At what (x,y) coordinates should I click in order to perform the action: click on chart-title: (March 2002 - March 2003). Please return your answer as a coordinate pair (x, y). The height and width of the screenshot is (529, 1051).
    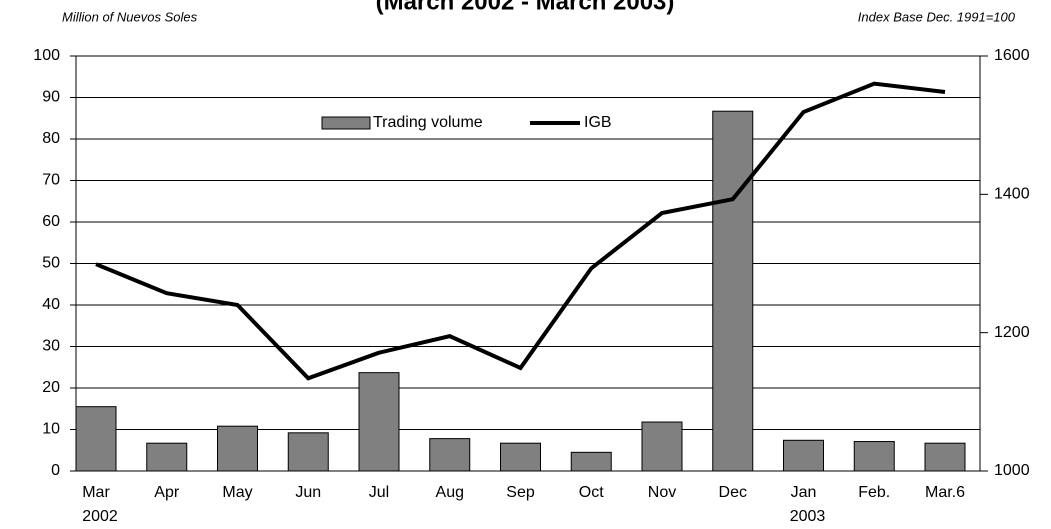
    Looking at the image, I should click on (525, 7).